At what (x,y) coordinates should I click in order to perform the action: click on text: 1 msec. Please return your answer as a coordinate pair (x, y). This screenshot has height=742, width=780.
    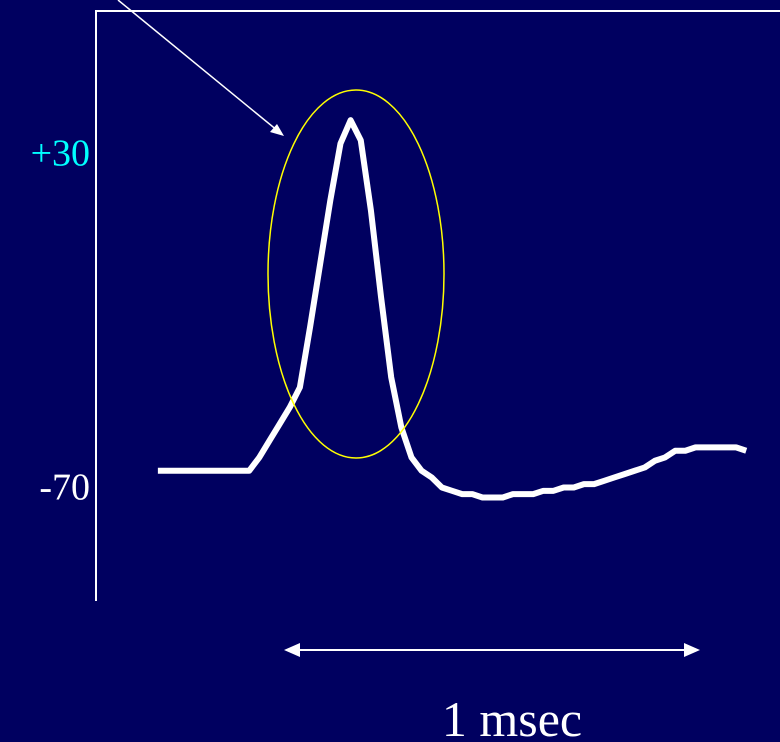
    Looking at the image, I should click on (512, 716).